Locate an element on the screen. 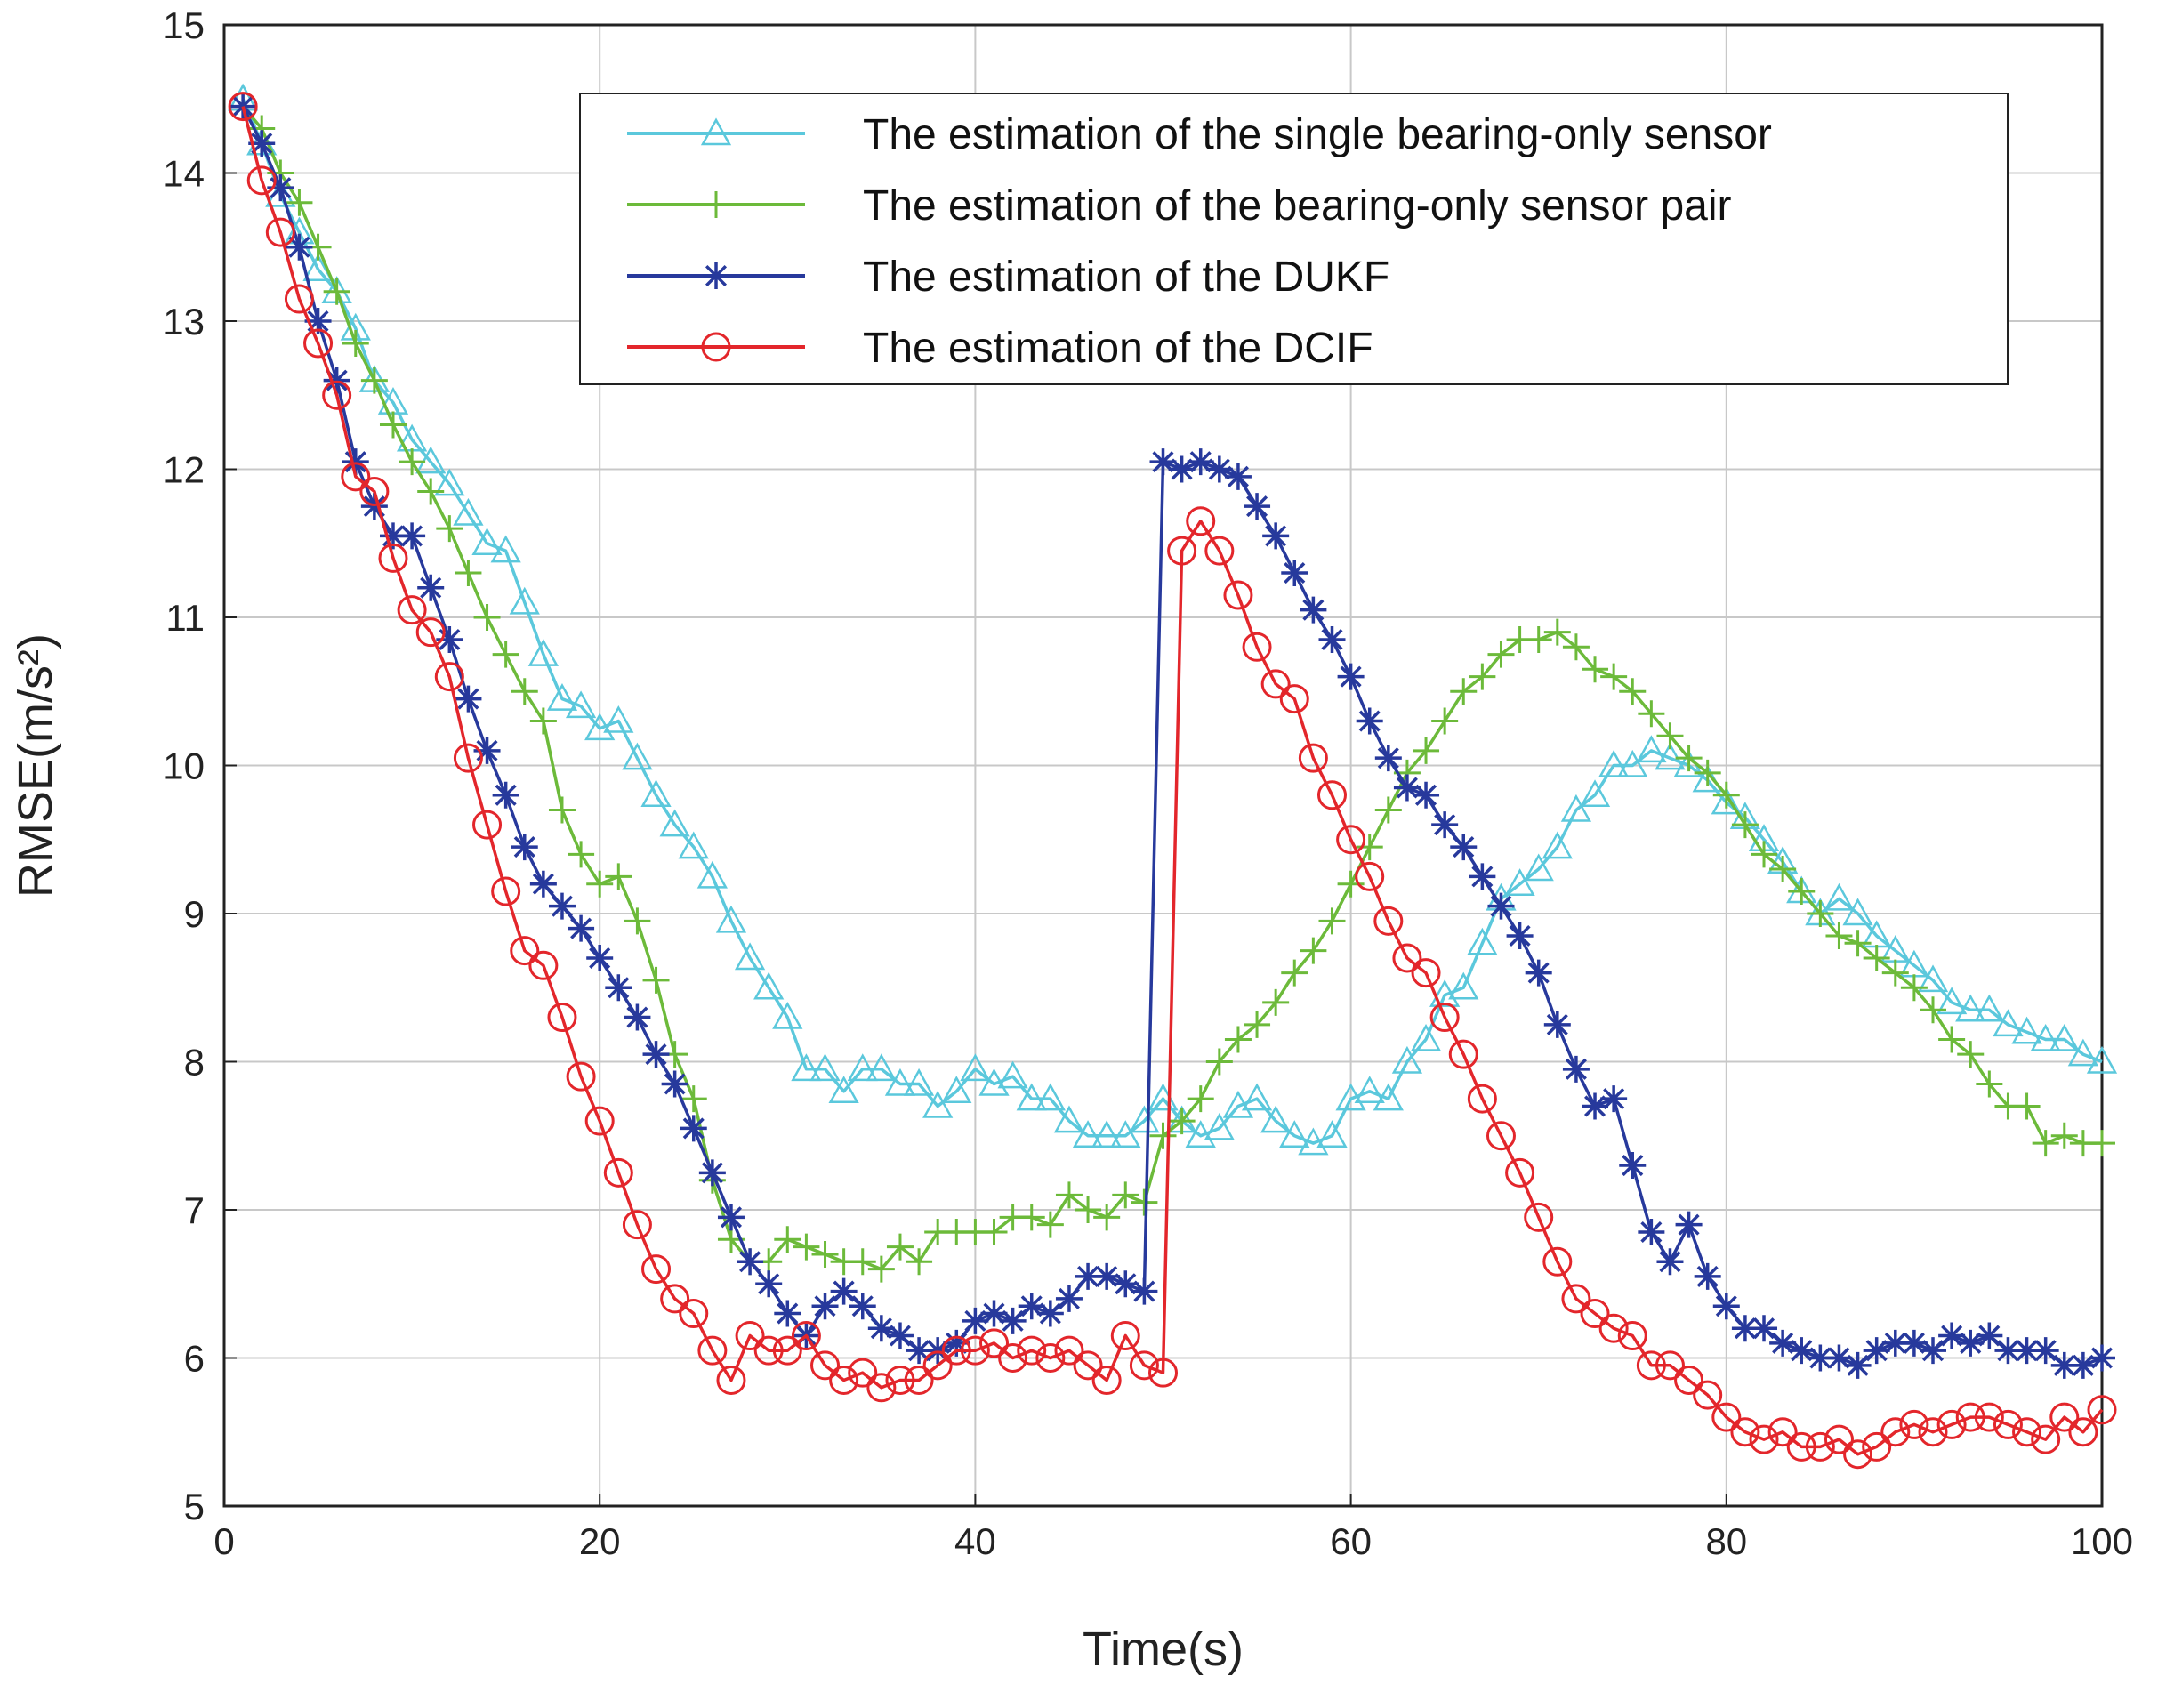 The height and width of the screenshot is (1708, 2174). y-tick-label: 12 is located at coordinates (184, 470).